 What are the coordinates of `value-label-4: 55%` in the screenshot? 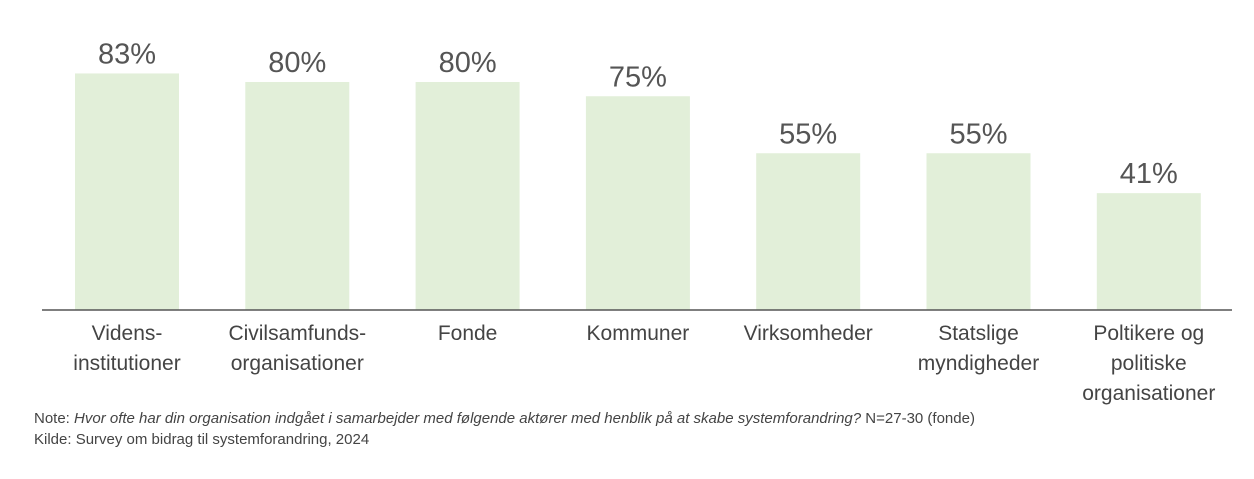 It's located at (808, 134).